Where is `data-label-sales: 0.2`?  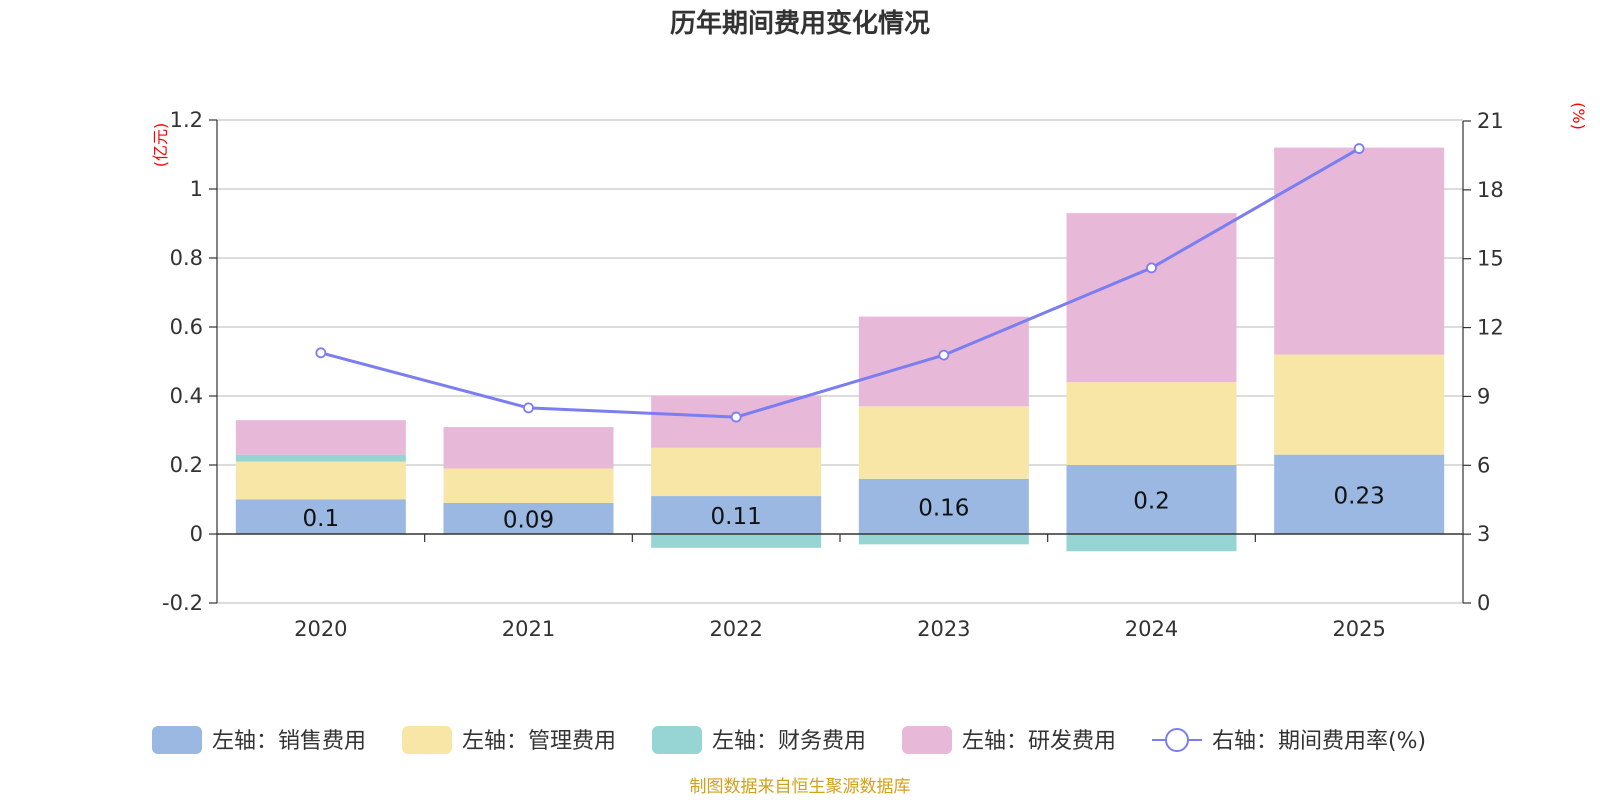
data-label-sales: 0.2 is located at coordinates (1151, 502).